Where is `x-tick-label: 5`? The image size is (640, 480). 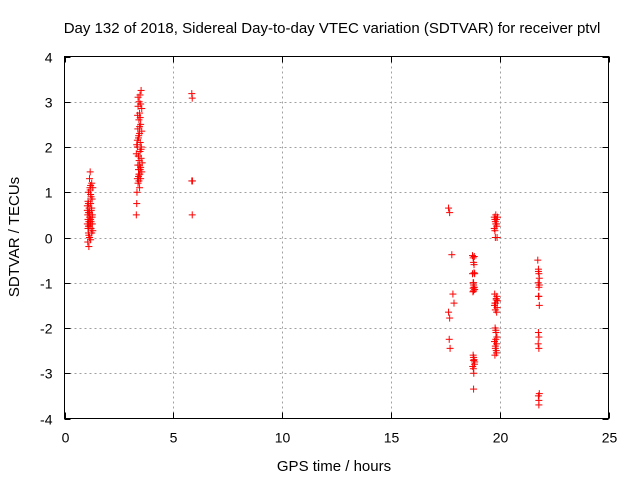 x-tick-label: 5 is located at coordinates (174, 438).